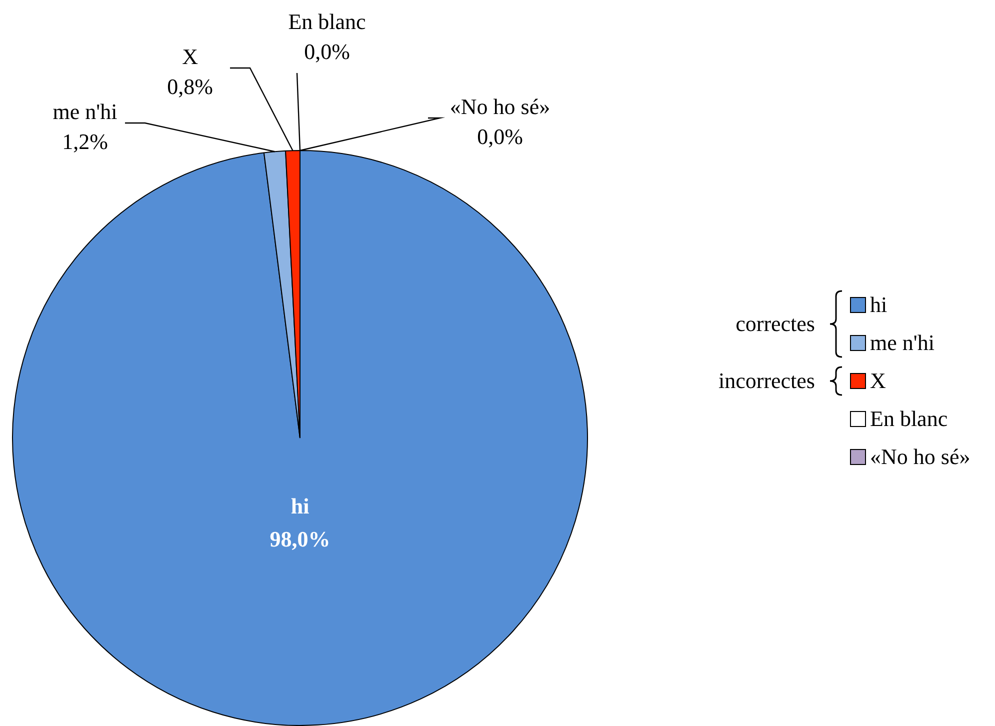 This screenshot has width=995, height=726. What do you see at coordinates (327, 21) in the screenshot?
I see `category-label: En blanc` at bounding box center [327, 21].